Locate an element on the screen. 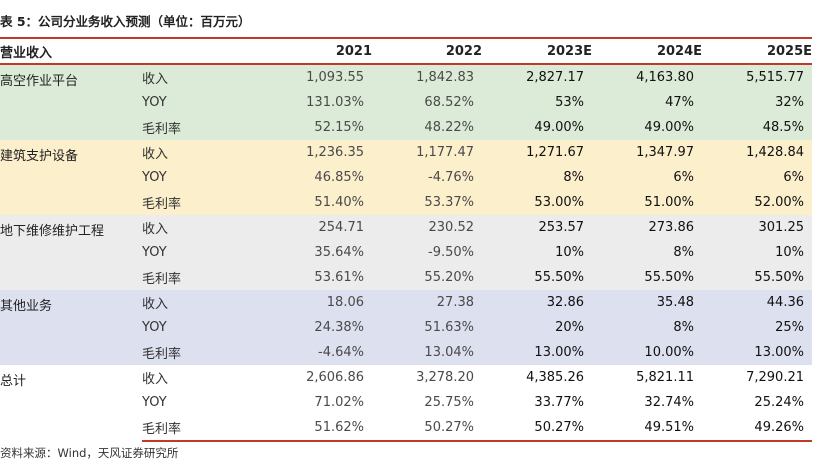 The image size is (823, 467). value-cell: 4,385.26 is located at coordinates (555, 377).